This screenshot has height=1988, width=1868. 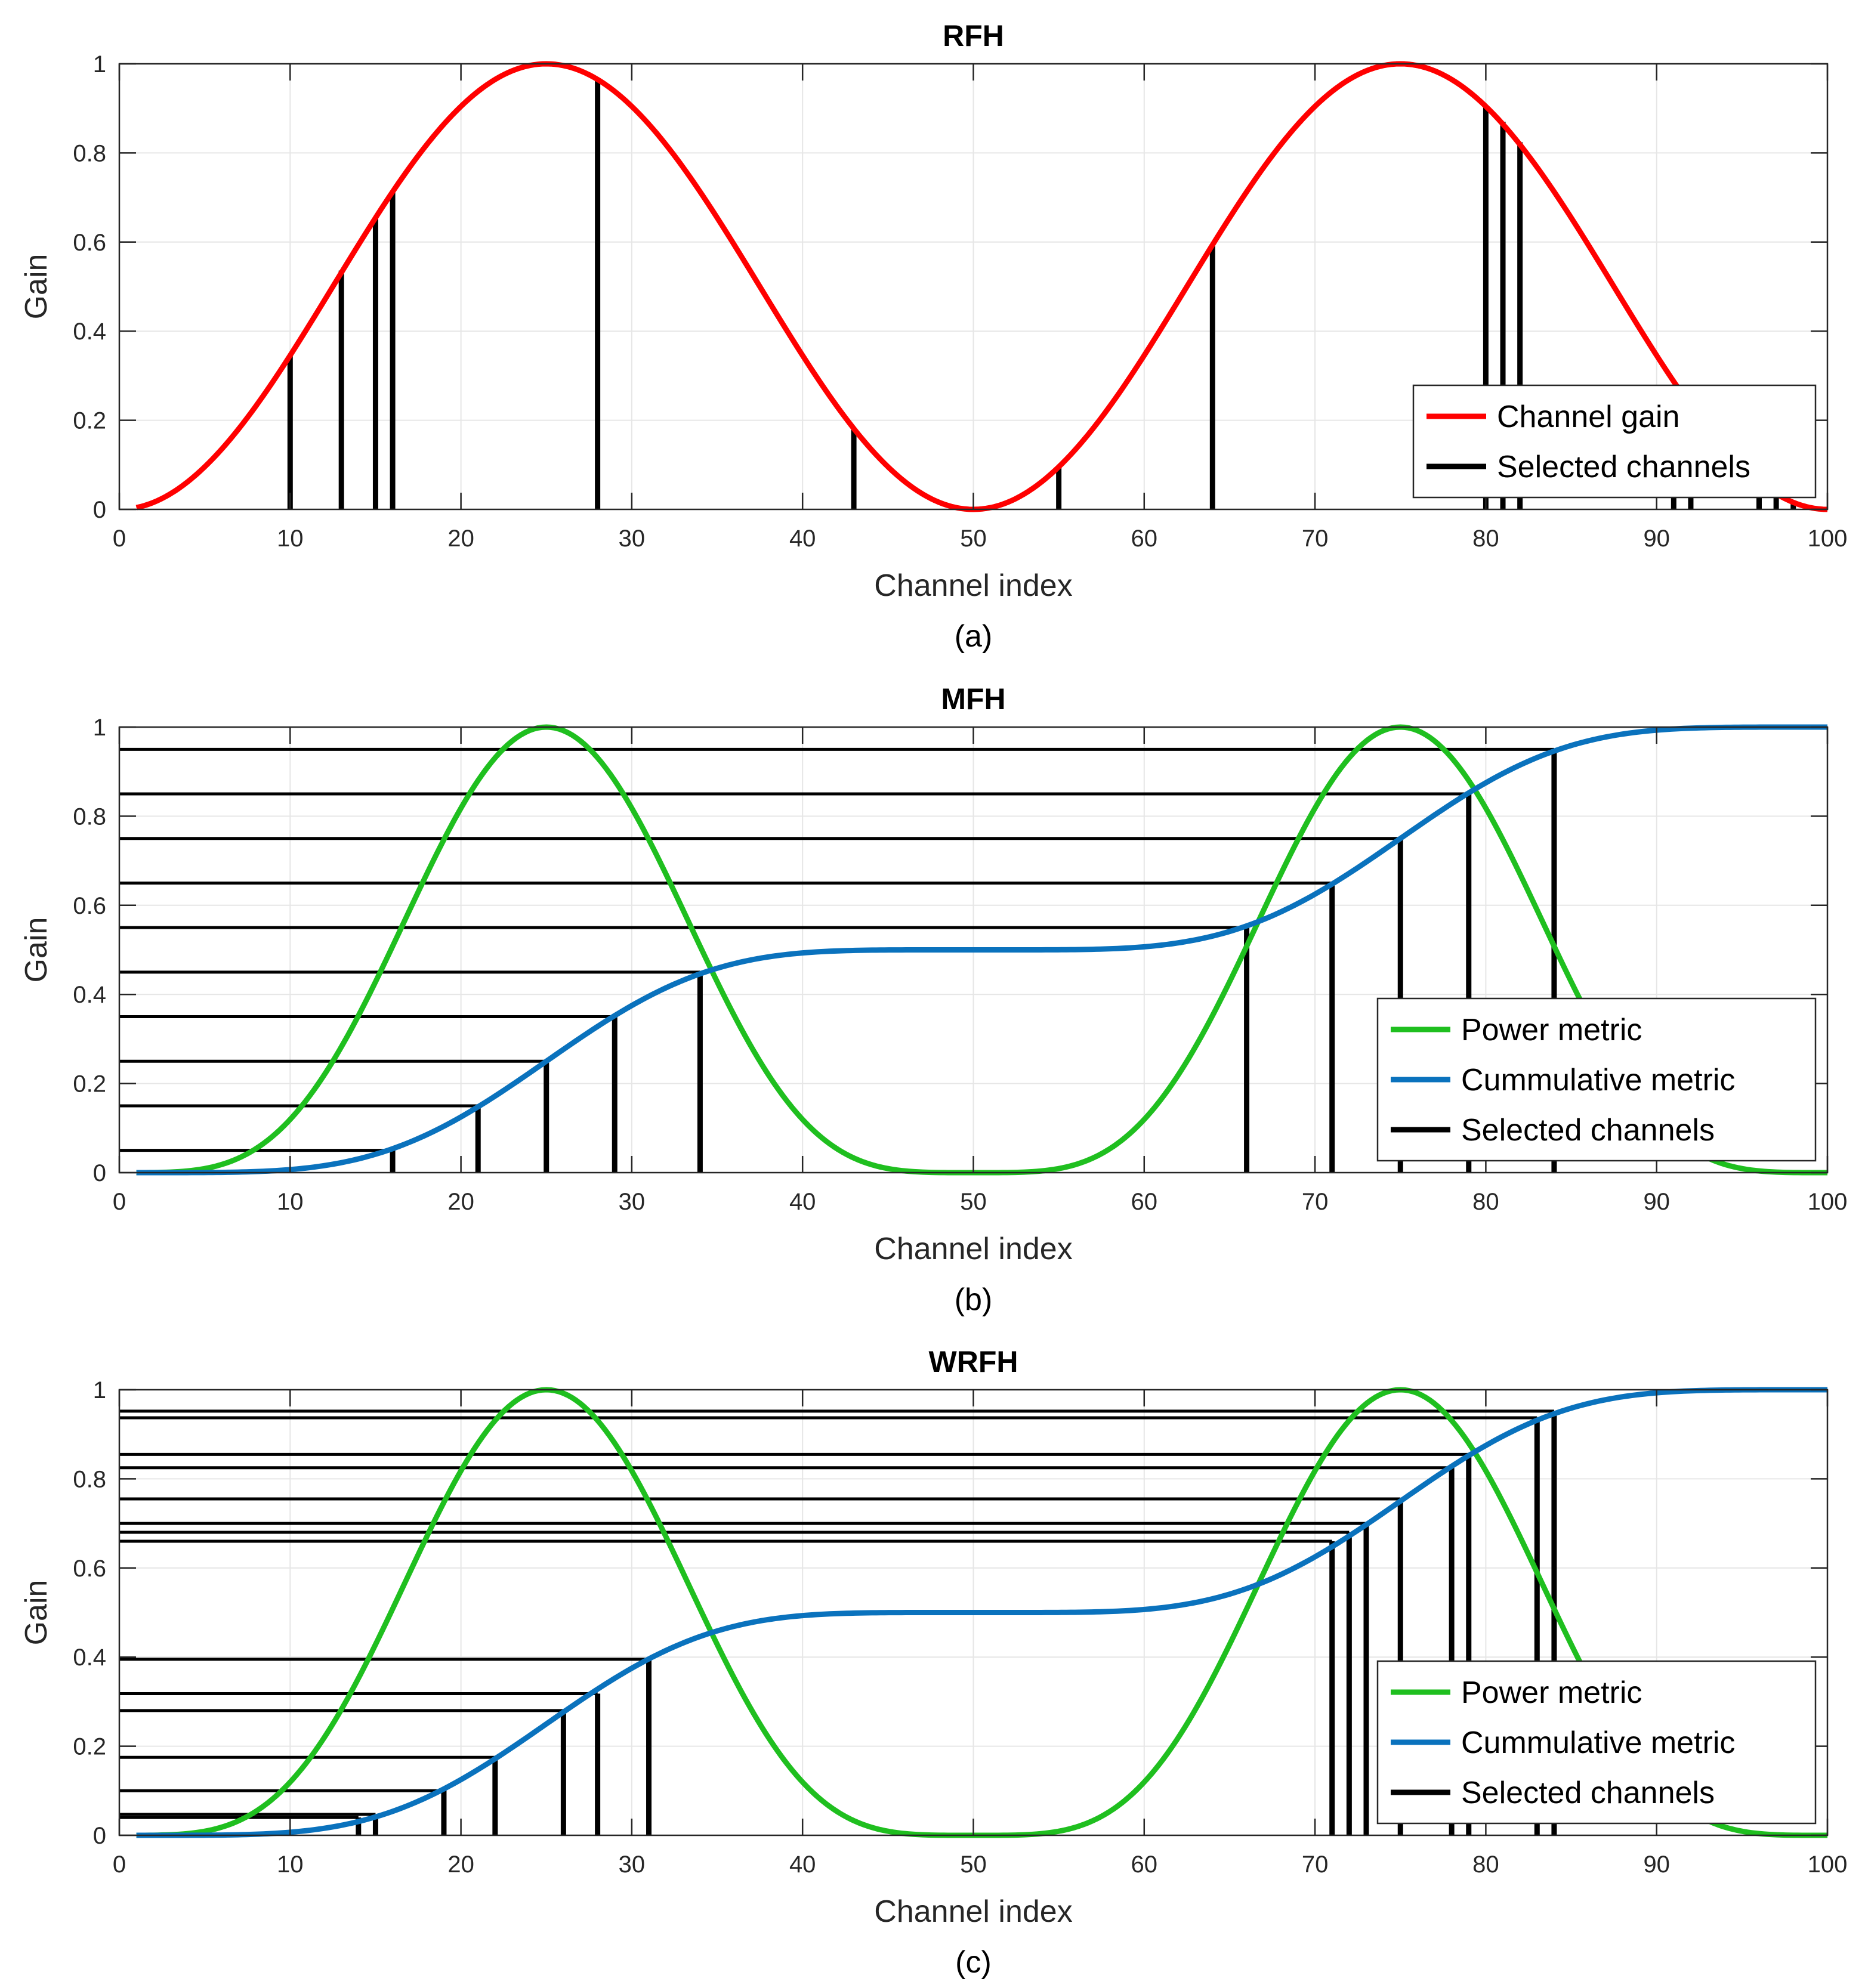 I want to click on x-tick-label-b-0: 0, so click(x=120, y=1202).